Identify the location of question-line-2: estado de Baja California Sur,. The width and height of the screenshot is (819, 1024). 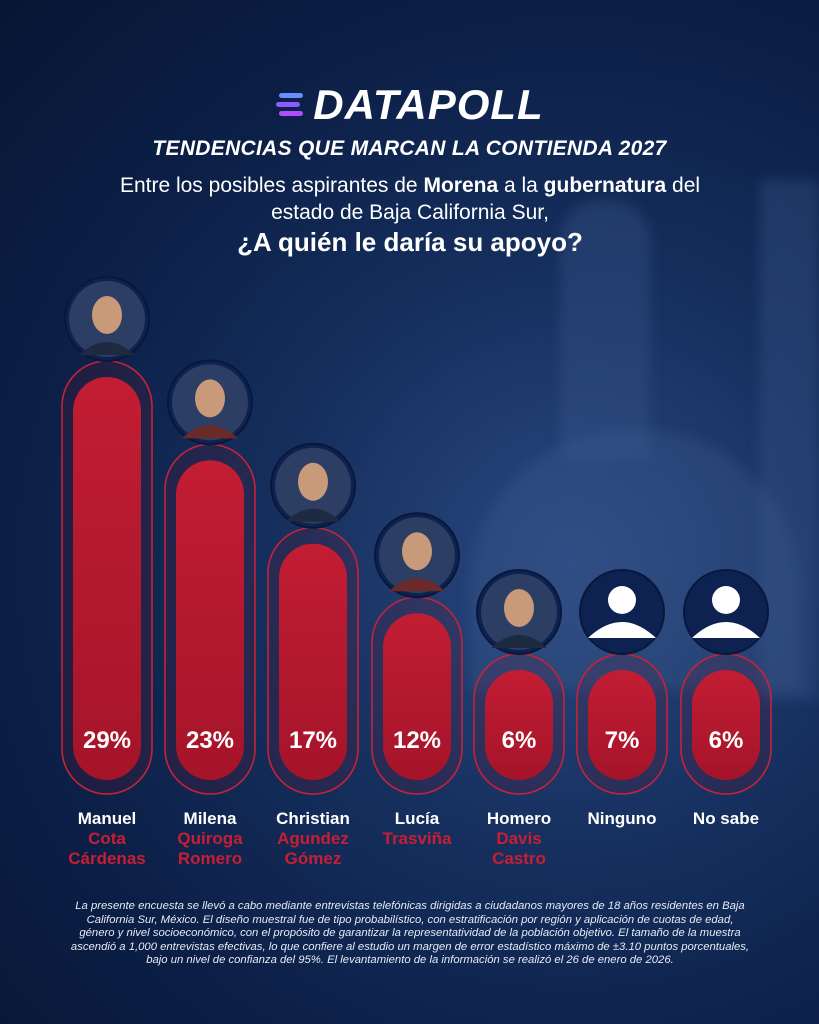
(410, 212).